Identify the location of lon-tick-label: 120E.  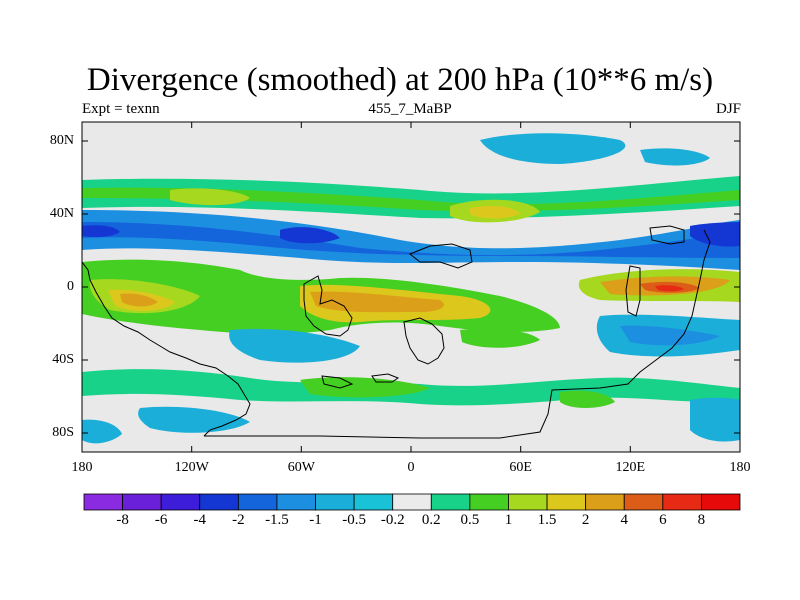
(630, 467).